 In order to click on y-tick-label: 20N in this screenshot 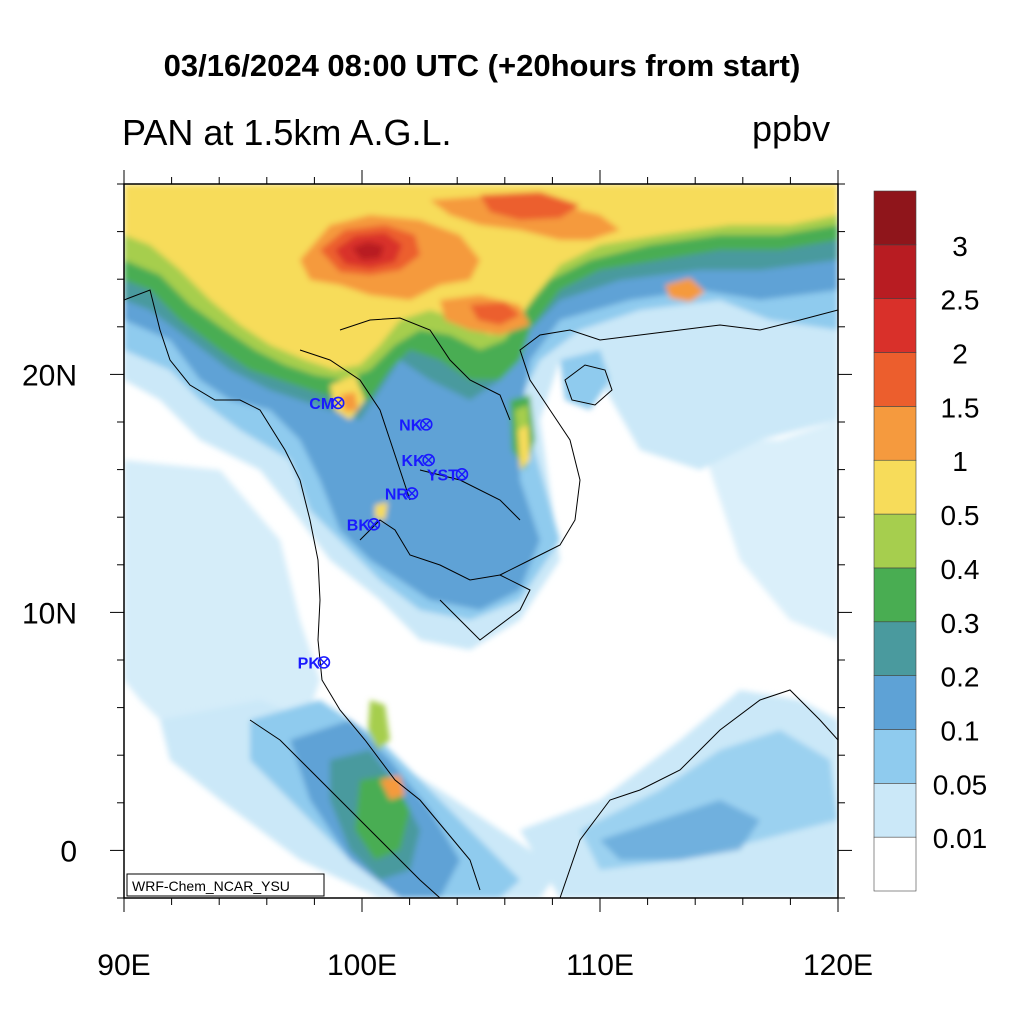, I will do `click(49, 375)`.